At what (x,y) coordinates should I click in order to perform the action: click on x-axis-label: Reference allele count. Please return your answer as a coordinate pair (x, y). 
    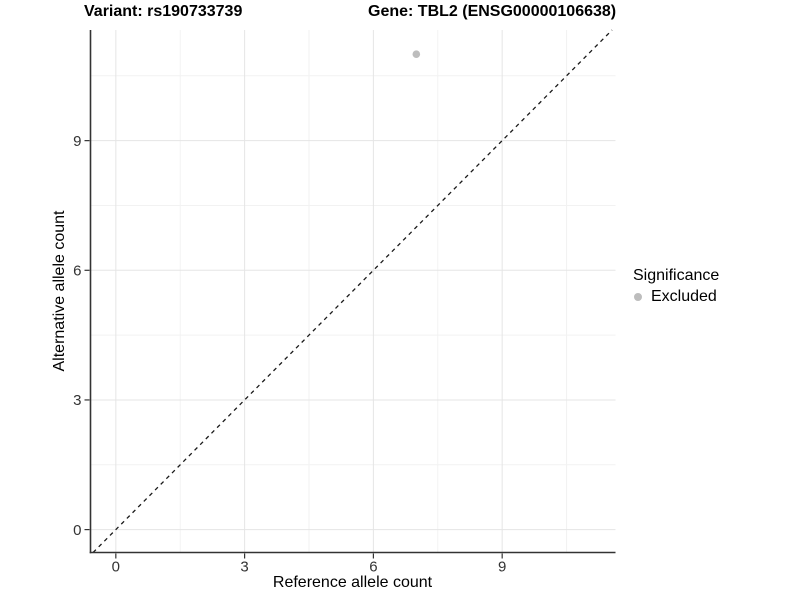
    Looking at the image, I should click on (352, 582).